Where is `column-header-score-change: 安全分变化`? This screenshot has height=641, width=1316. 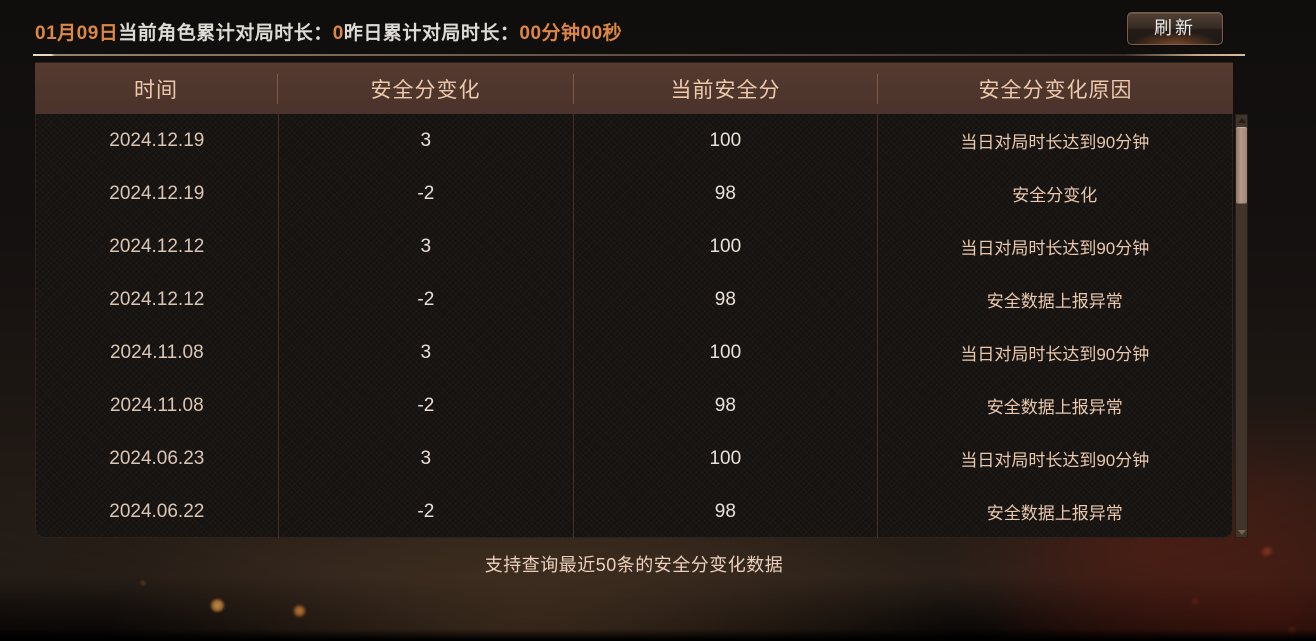
column-header-score-change: 安全分变化 is located at coordinates (425, 88).